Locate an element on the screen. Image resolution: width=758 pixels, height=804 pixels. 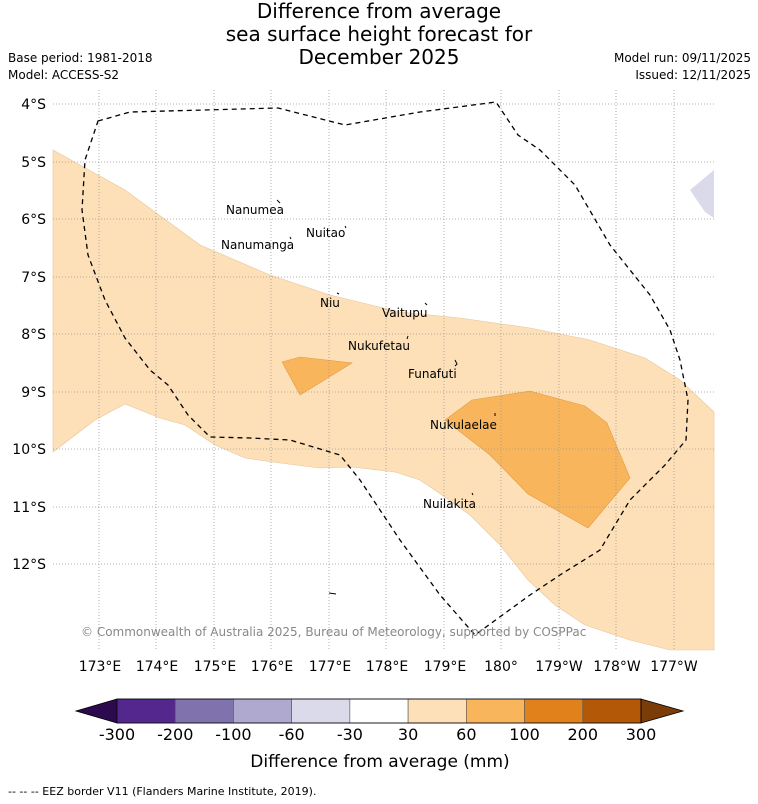
lat-axis: 4°S 5°S 6°S 7°S 8°S 9°S 10°S 11°S 12°S is located at coordinates (29, 335).